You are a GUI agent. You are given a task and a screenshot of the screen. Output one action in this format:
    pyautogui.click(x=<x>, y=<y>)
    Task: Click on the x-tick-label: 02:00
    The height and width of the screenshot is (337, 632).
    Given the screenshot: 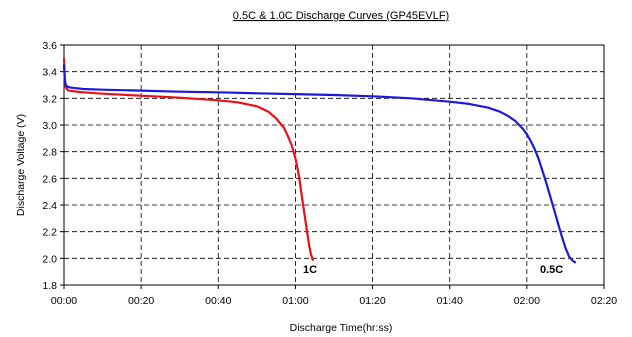 What is the action you would take?
    pyautogui.click(x=527, y=301)
    